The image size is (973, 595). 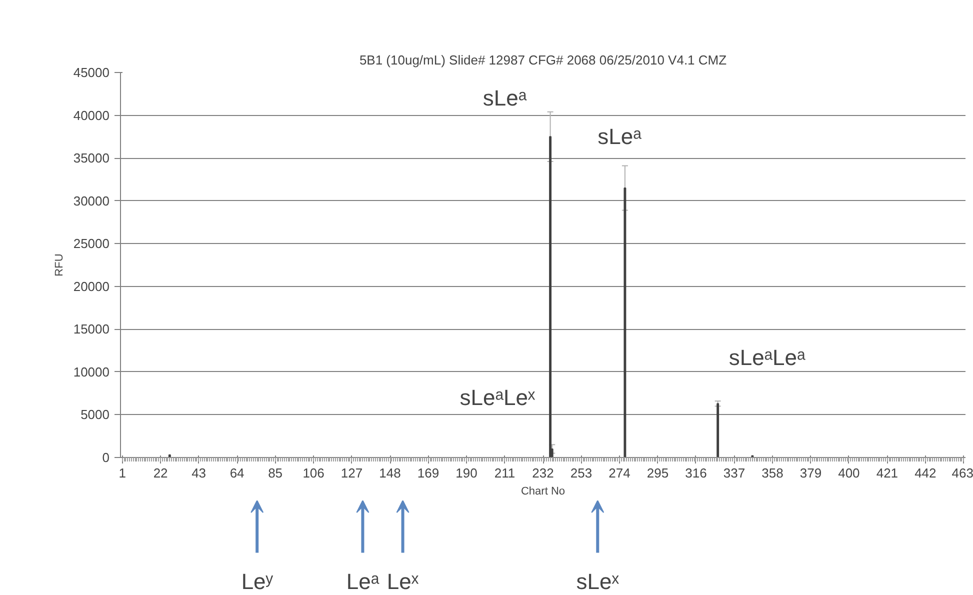 What do you see at coordinates (543, 473) in the screenshot?
I see `x-tick-label: 232` at bounding box center [543, 473].